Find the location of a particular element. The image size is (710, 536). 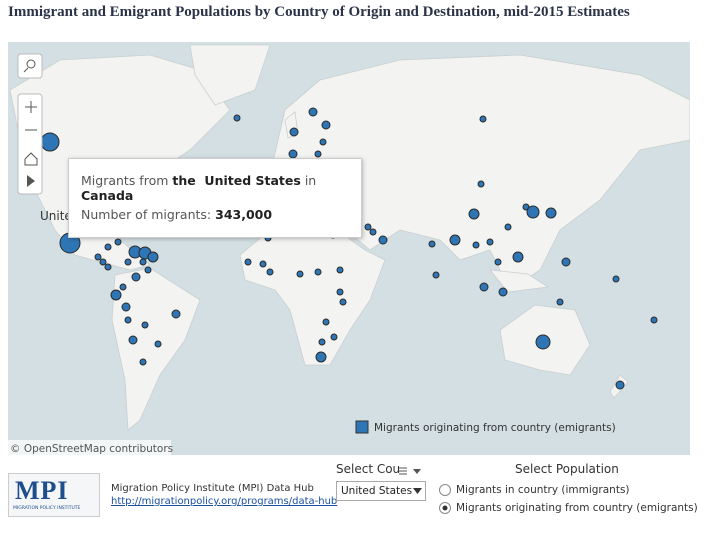

attribution: © OpenStreetMap contributors is located at coordinates (91, 449).